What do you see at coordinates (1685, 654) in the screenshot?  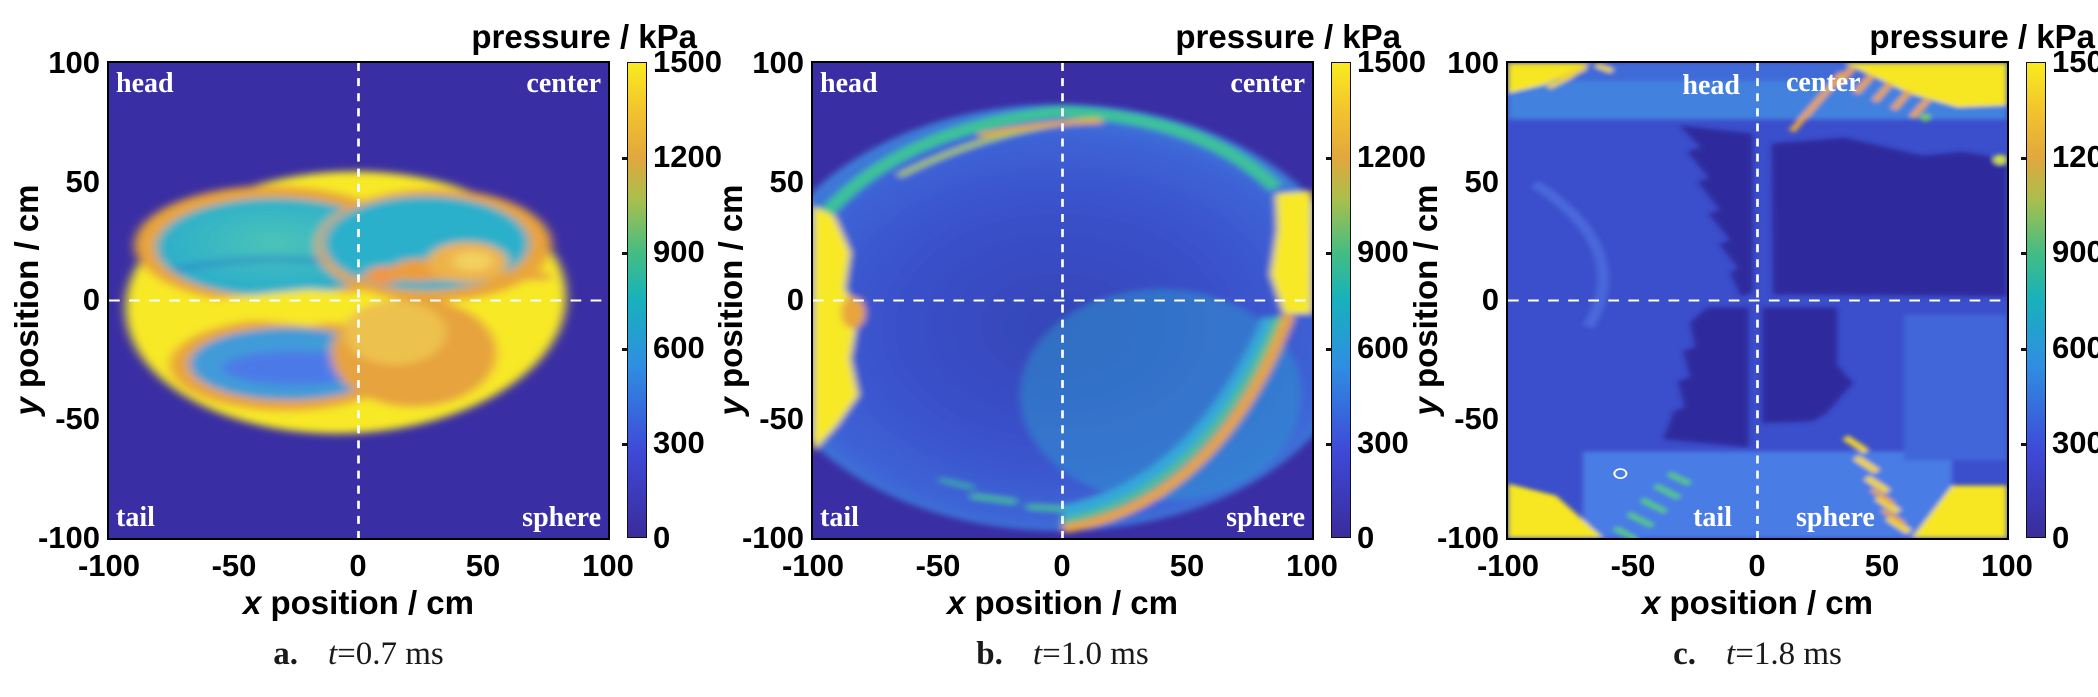 I see `caption-index: c.` at bounding box center [1685, 654].